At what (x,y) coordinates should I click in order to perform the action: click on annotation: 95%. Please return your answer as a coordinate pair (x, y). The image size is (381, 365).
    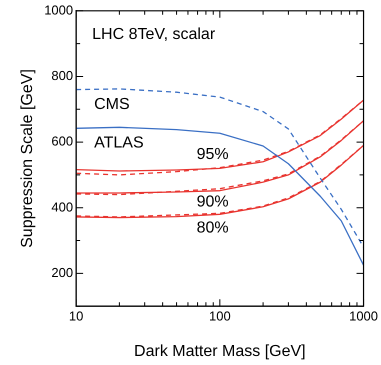
    Looking at the image, I should click on (212, 155).